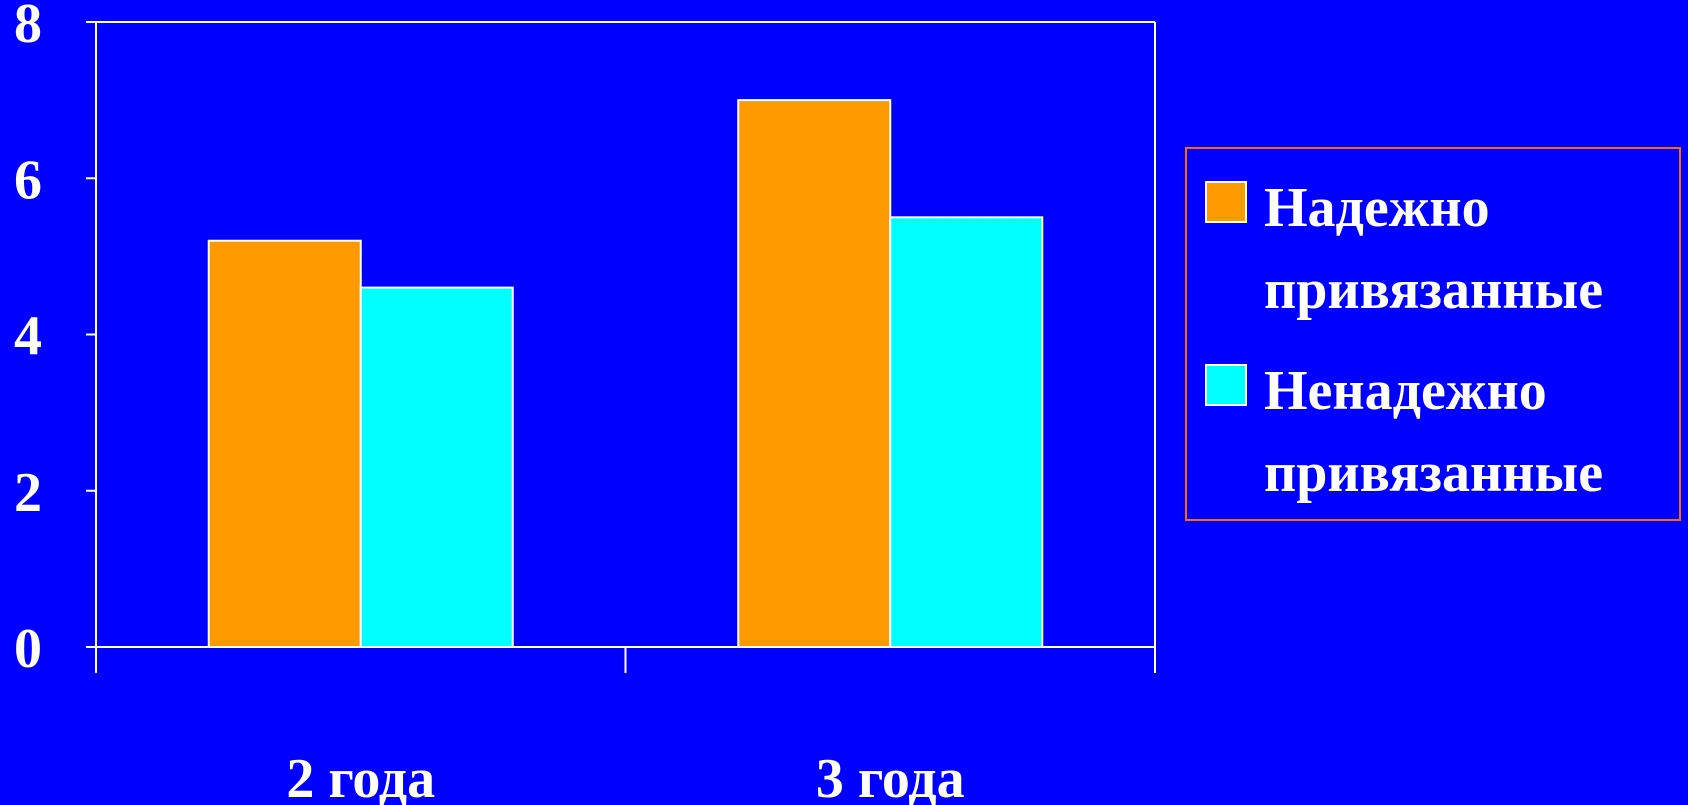  What do you see at coordinates (28, 180) in the screenshot?
I see `y-tick-label: 6` at bounding box center [28, 180].